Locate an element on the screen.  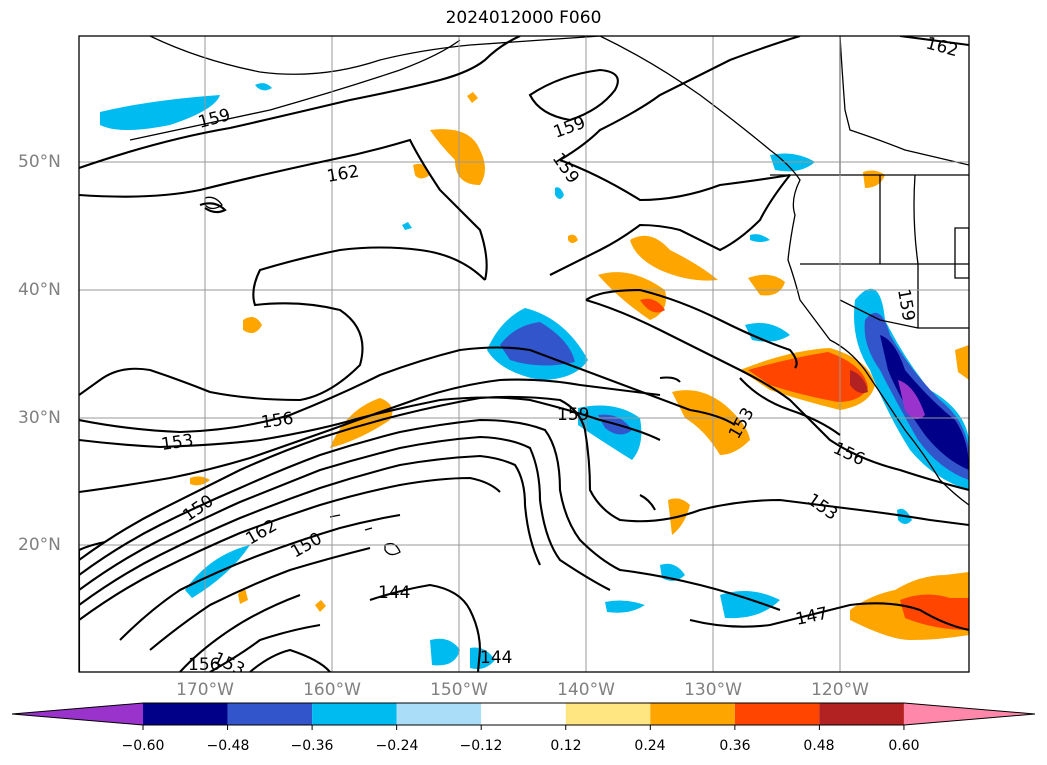
colorbar-tick-label: 0.60 is located at coordinates (904, 746).